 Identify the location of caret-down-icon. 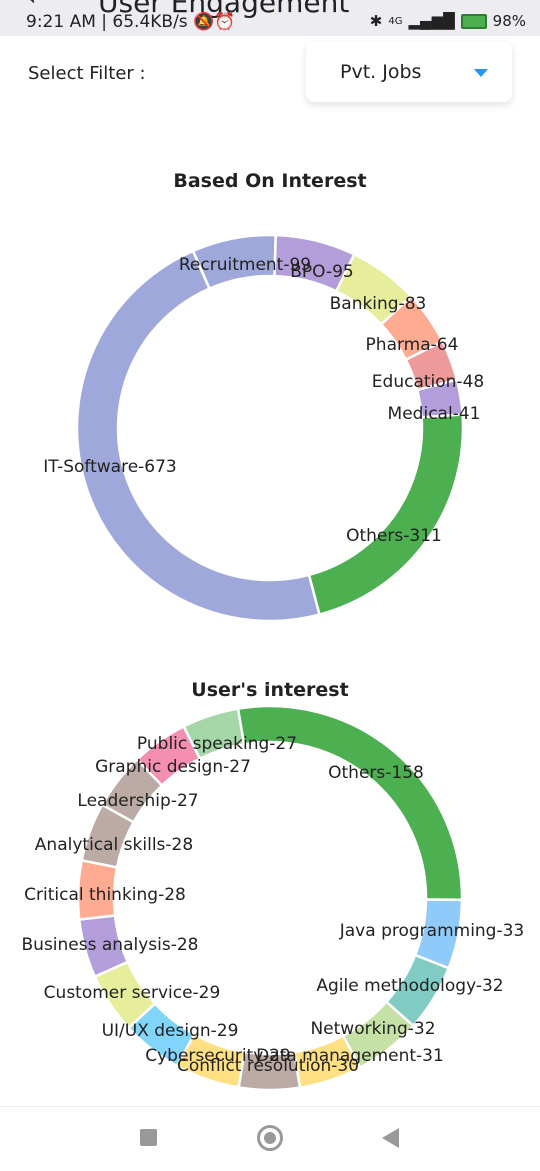
(481, 73).